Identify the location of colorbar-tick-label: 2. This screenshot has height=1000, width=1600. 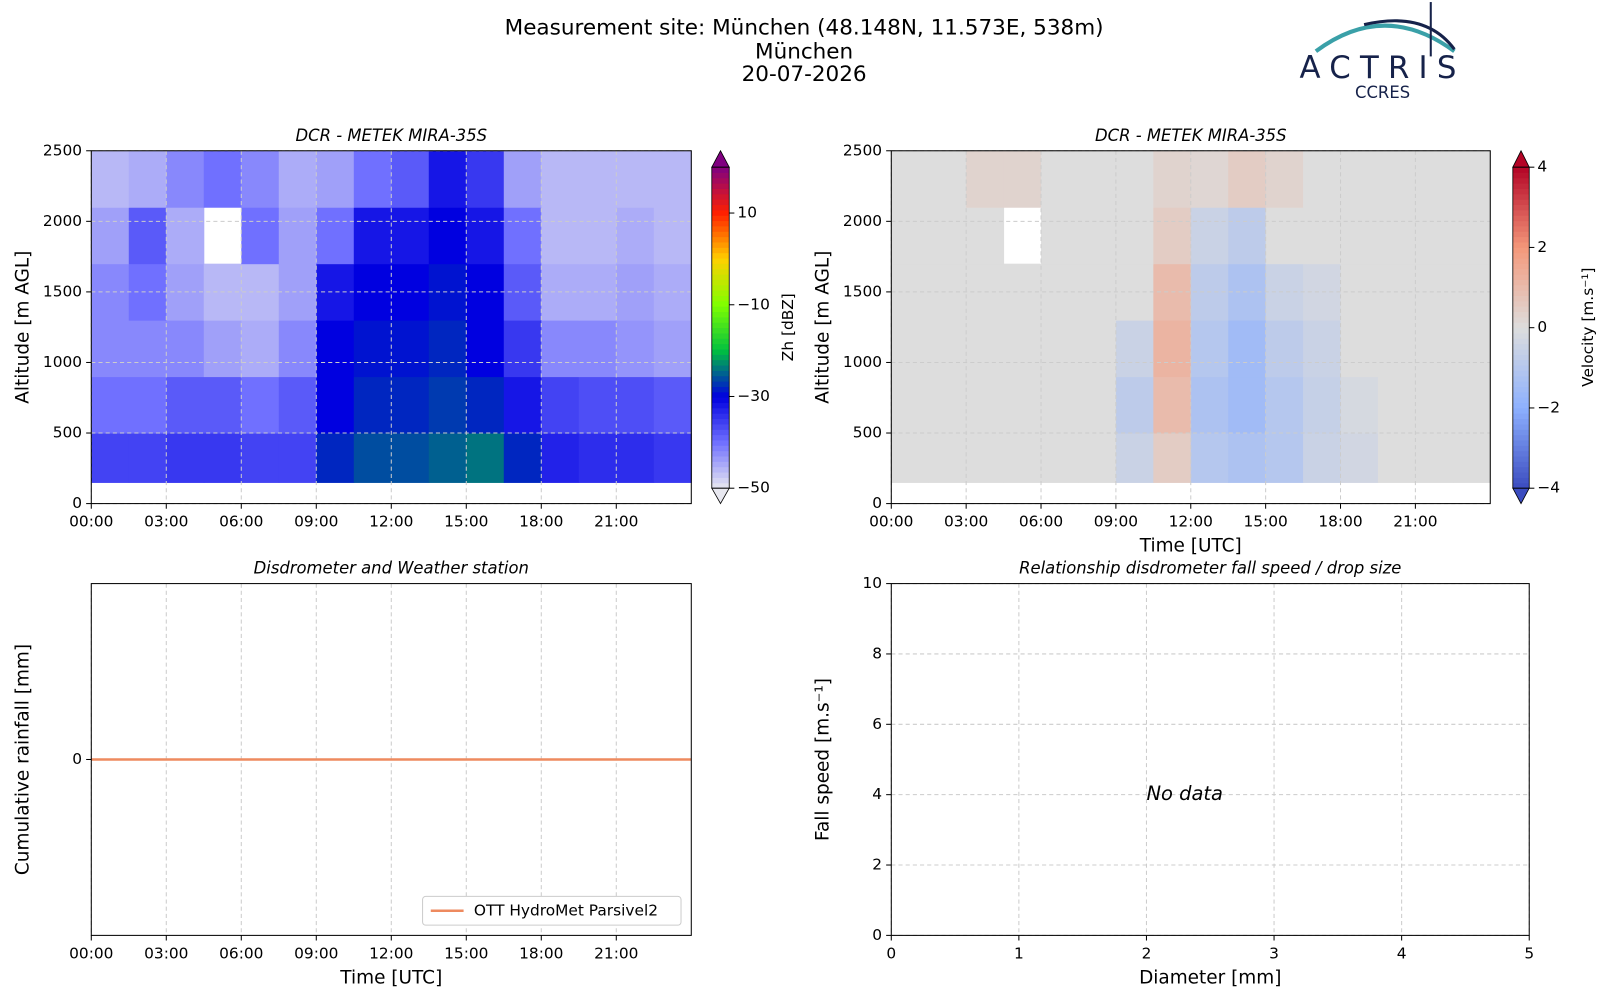
(1542, 247).